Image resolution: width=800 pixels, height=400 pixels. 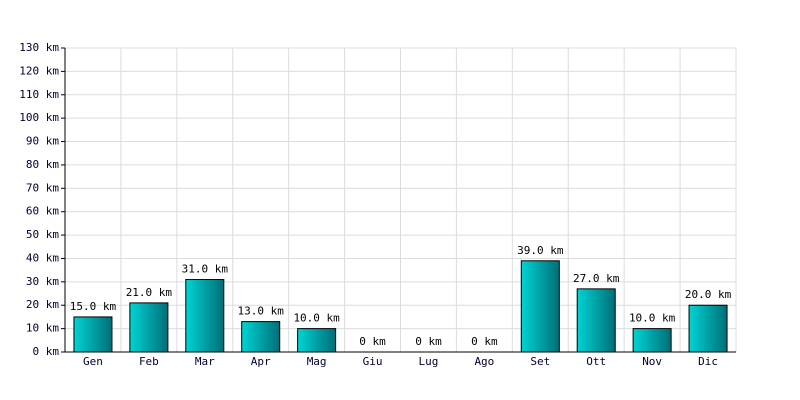 What do you see at coordinates (540, 250) in the screenshot?
I see `value-label: 39.0 km` at bounding box center [540, 250].